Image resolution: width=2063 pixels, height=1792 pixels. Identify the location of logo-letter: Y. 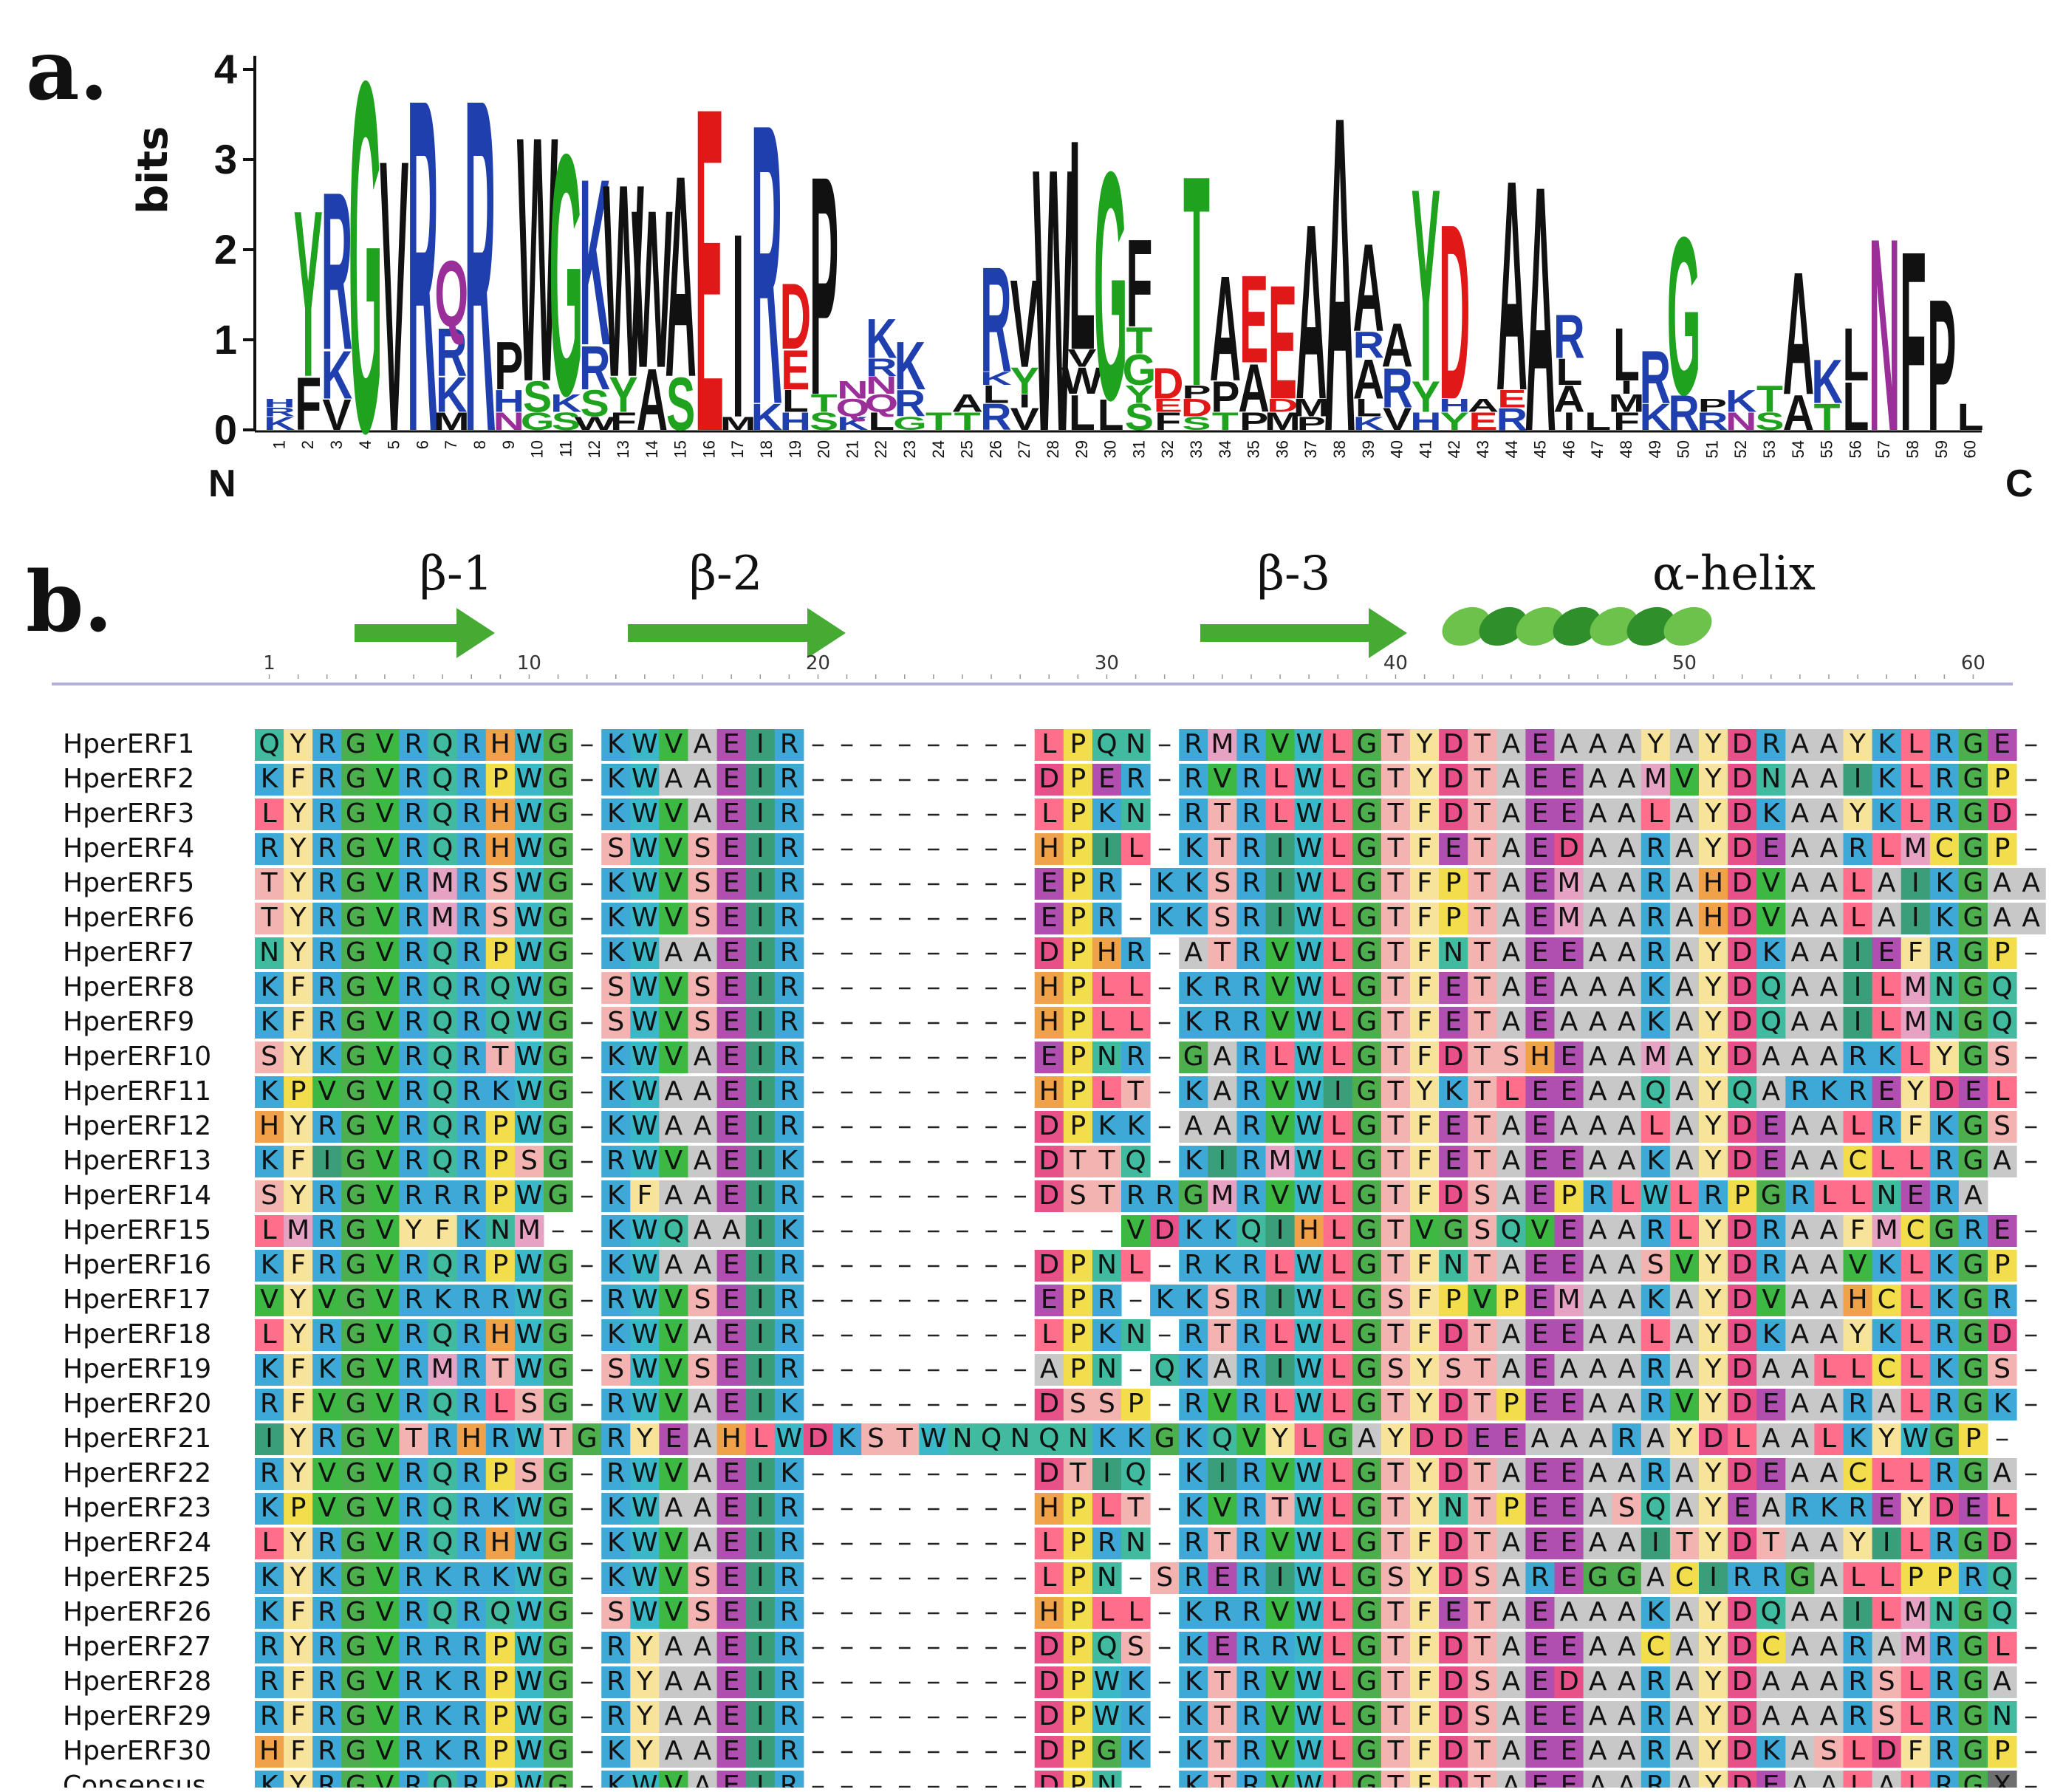
(1426, 396).